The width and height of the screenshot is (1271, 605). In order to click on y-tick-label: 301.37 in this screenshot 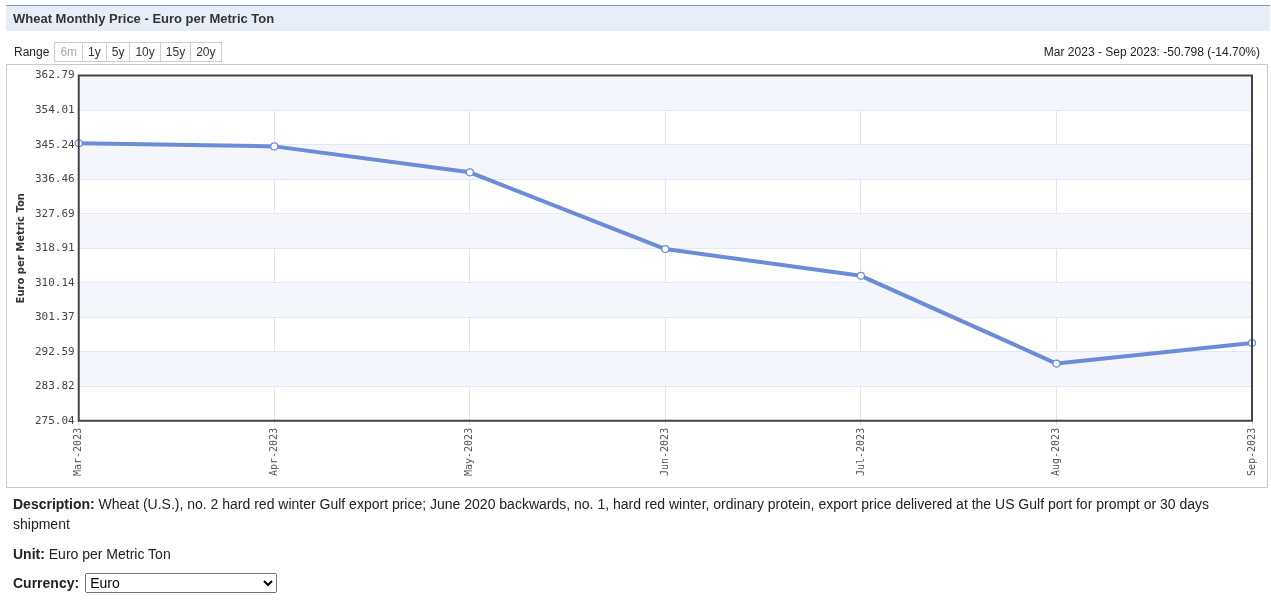, I will do `click(54, 317)`.